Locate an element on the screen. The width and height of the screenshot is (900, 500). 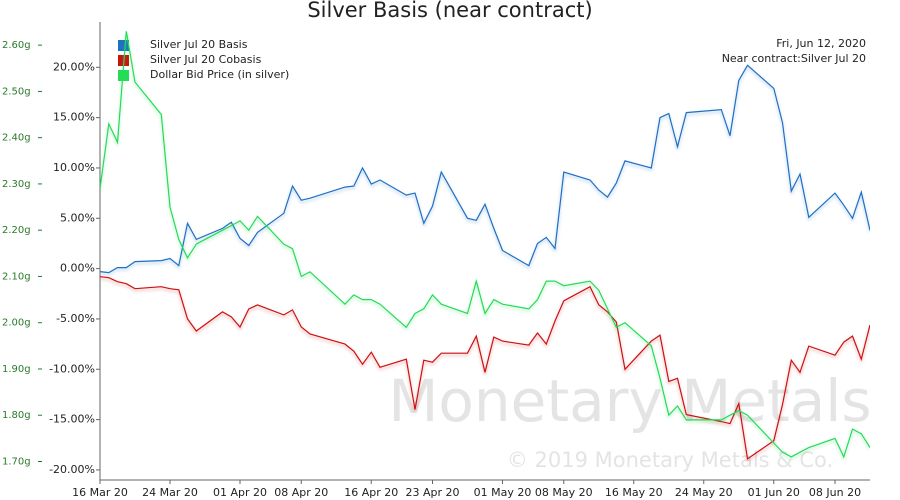
legend-label: Silver Jul 20 Basis is located at coordinates (199, 44).